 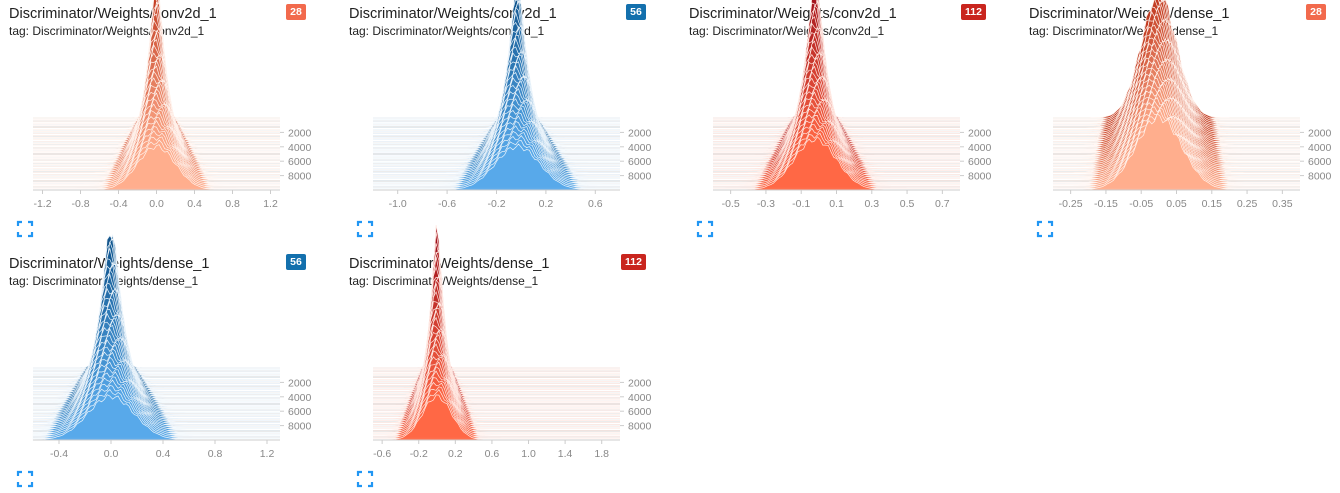 I want to click on x-tick-label: 1.0, so click(x=528, y=454).